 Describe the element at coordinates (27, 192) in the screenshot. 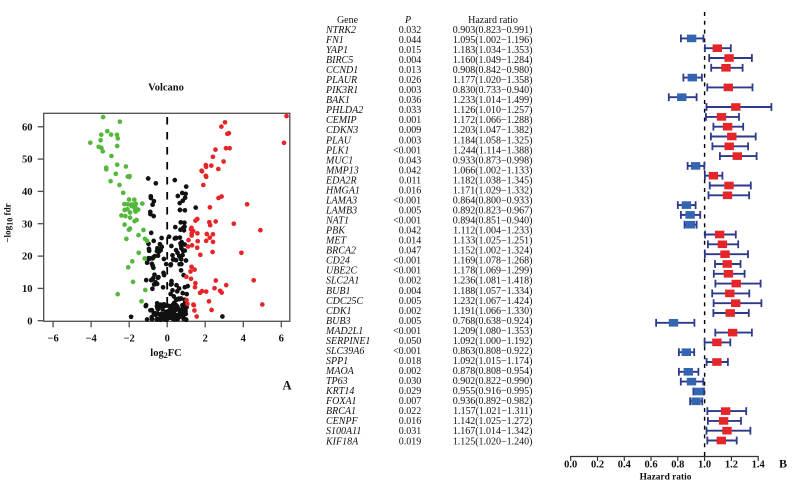

I see `svg-text: 40` at that location.